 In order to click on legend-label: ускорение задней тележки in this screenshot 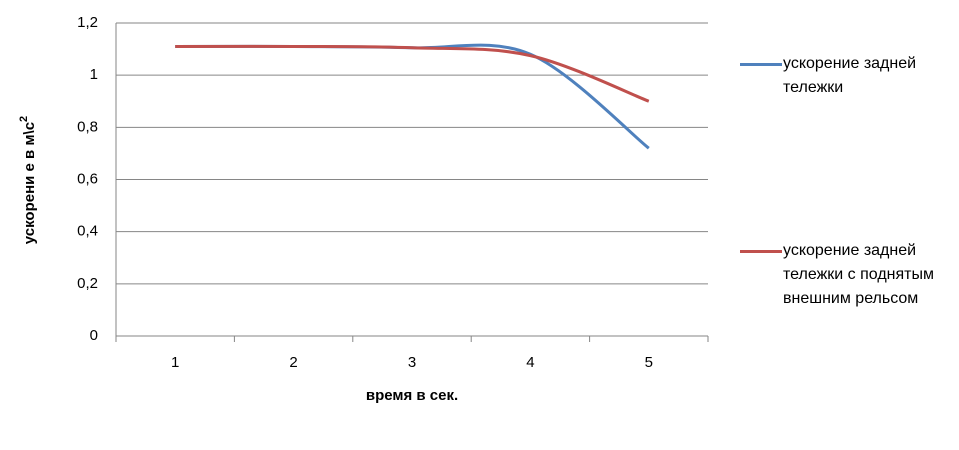, I will do `click(850, 75)`.